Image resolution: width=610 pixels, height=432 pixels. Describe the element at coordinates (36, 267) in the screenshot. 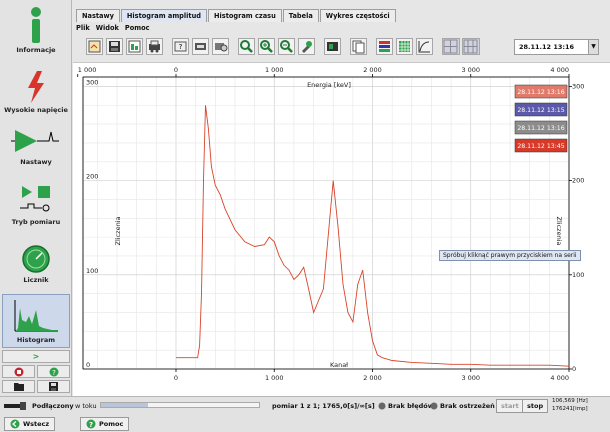

I see `sidebar-item-licznik: Licznik` at that location.